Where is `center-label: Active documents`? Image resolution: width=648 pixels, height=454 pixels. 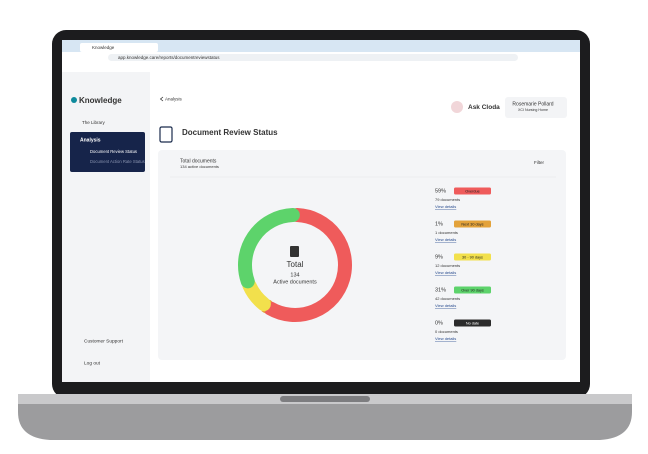 center-label: Active documents is located at coordinates (295, 282).